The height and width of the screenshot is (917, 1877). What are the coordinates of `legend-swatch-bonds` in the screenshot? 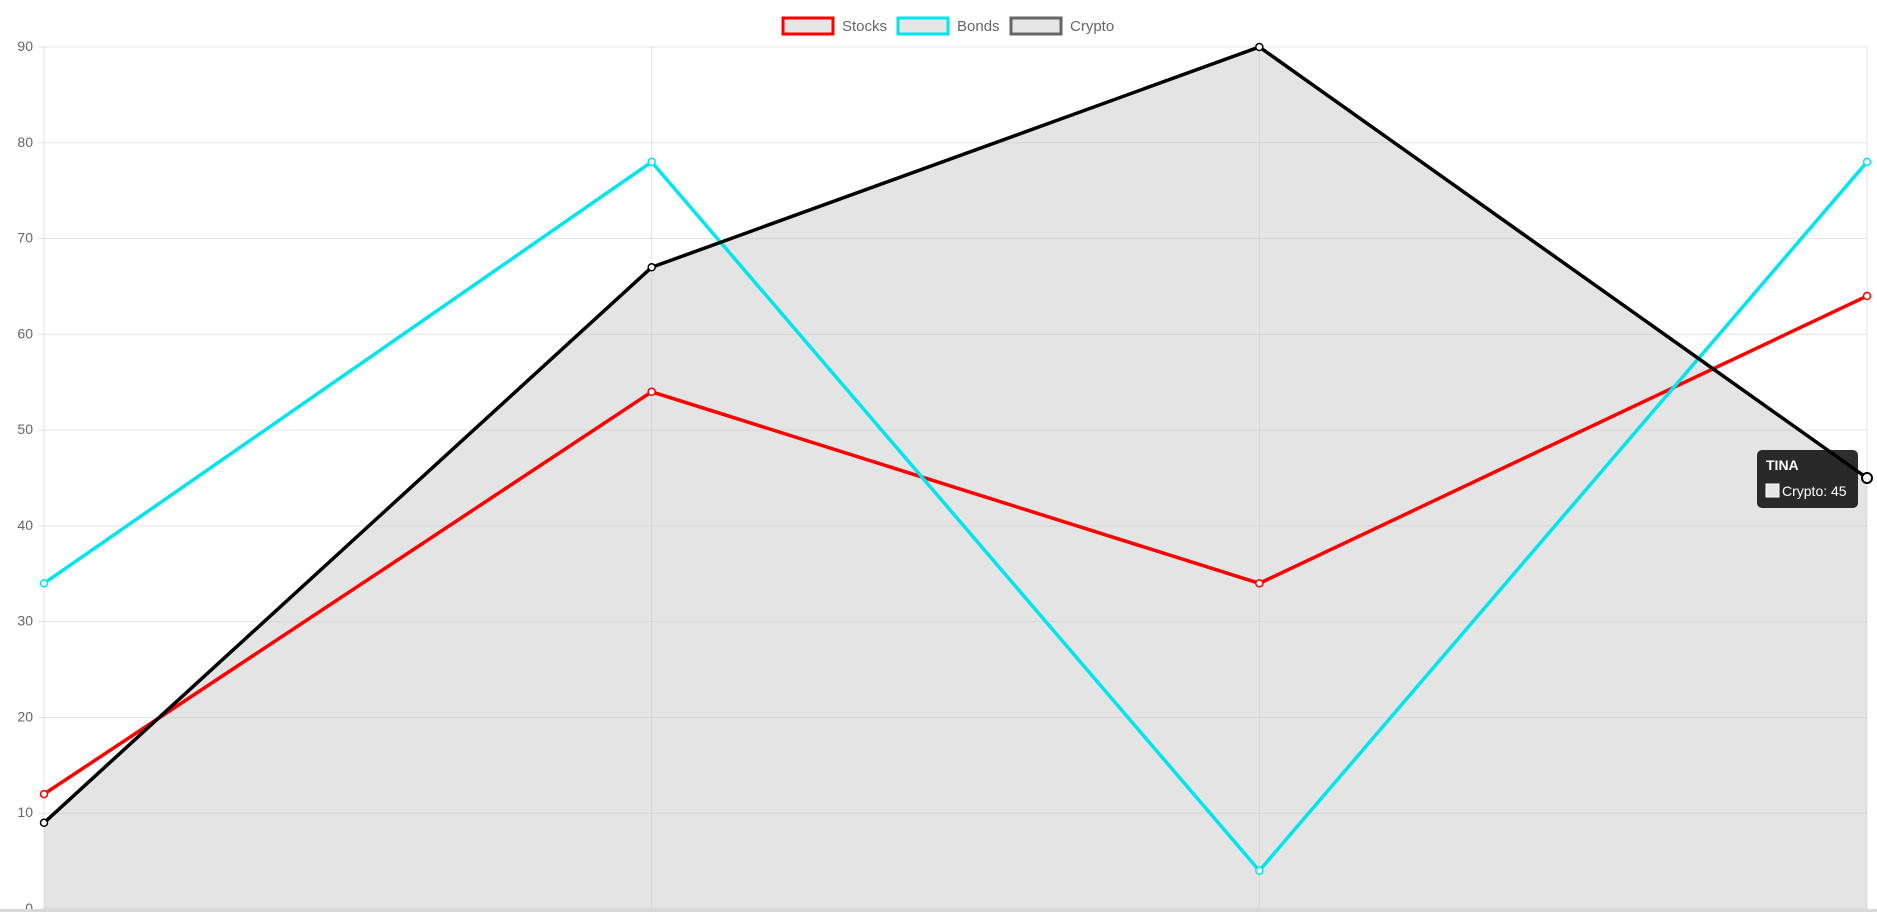 It's located at (923, 26).